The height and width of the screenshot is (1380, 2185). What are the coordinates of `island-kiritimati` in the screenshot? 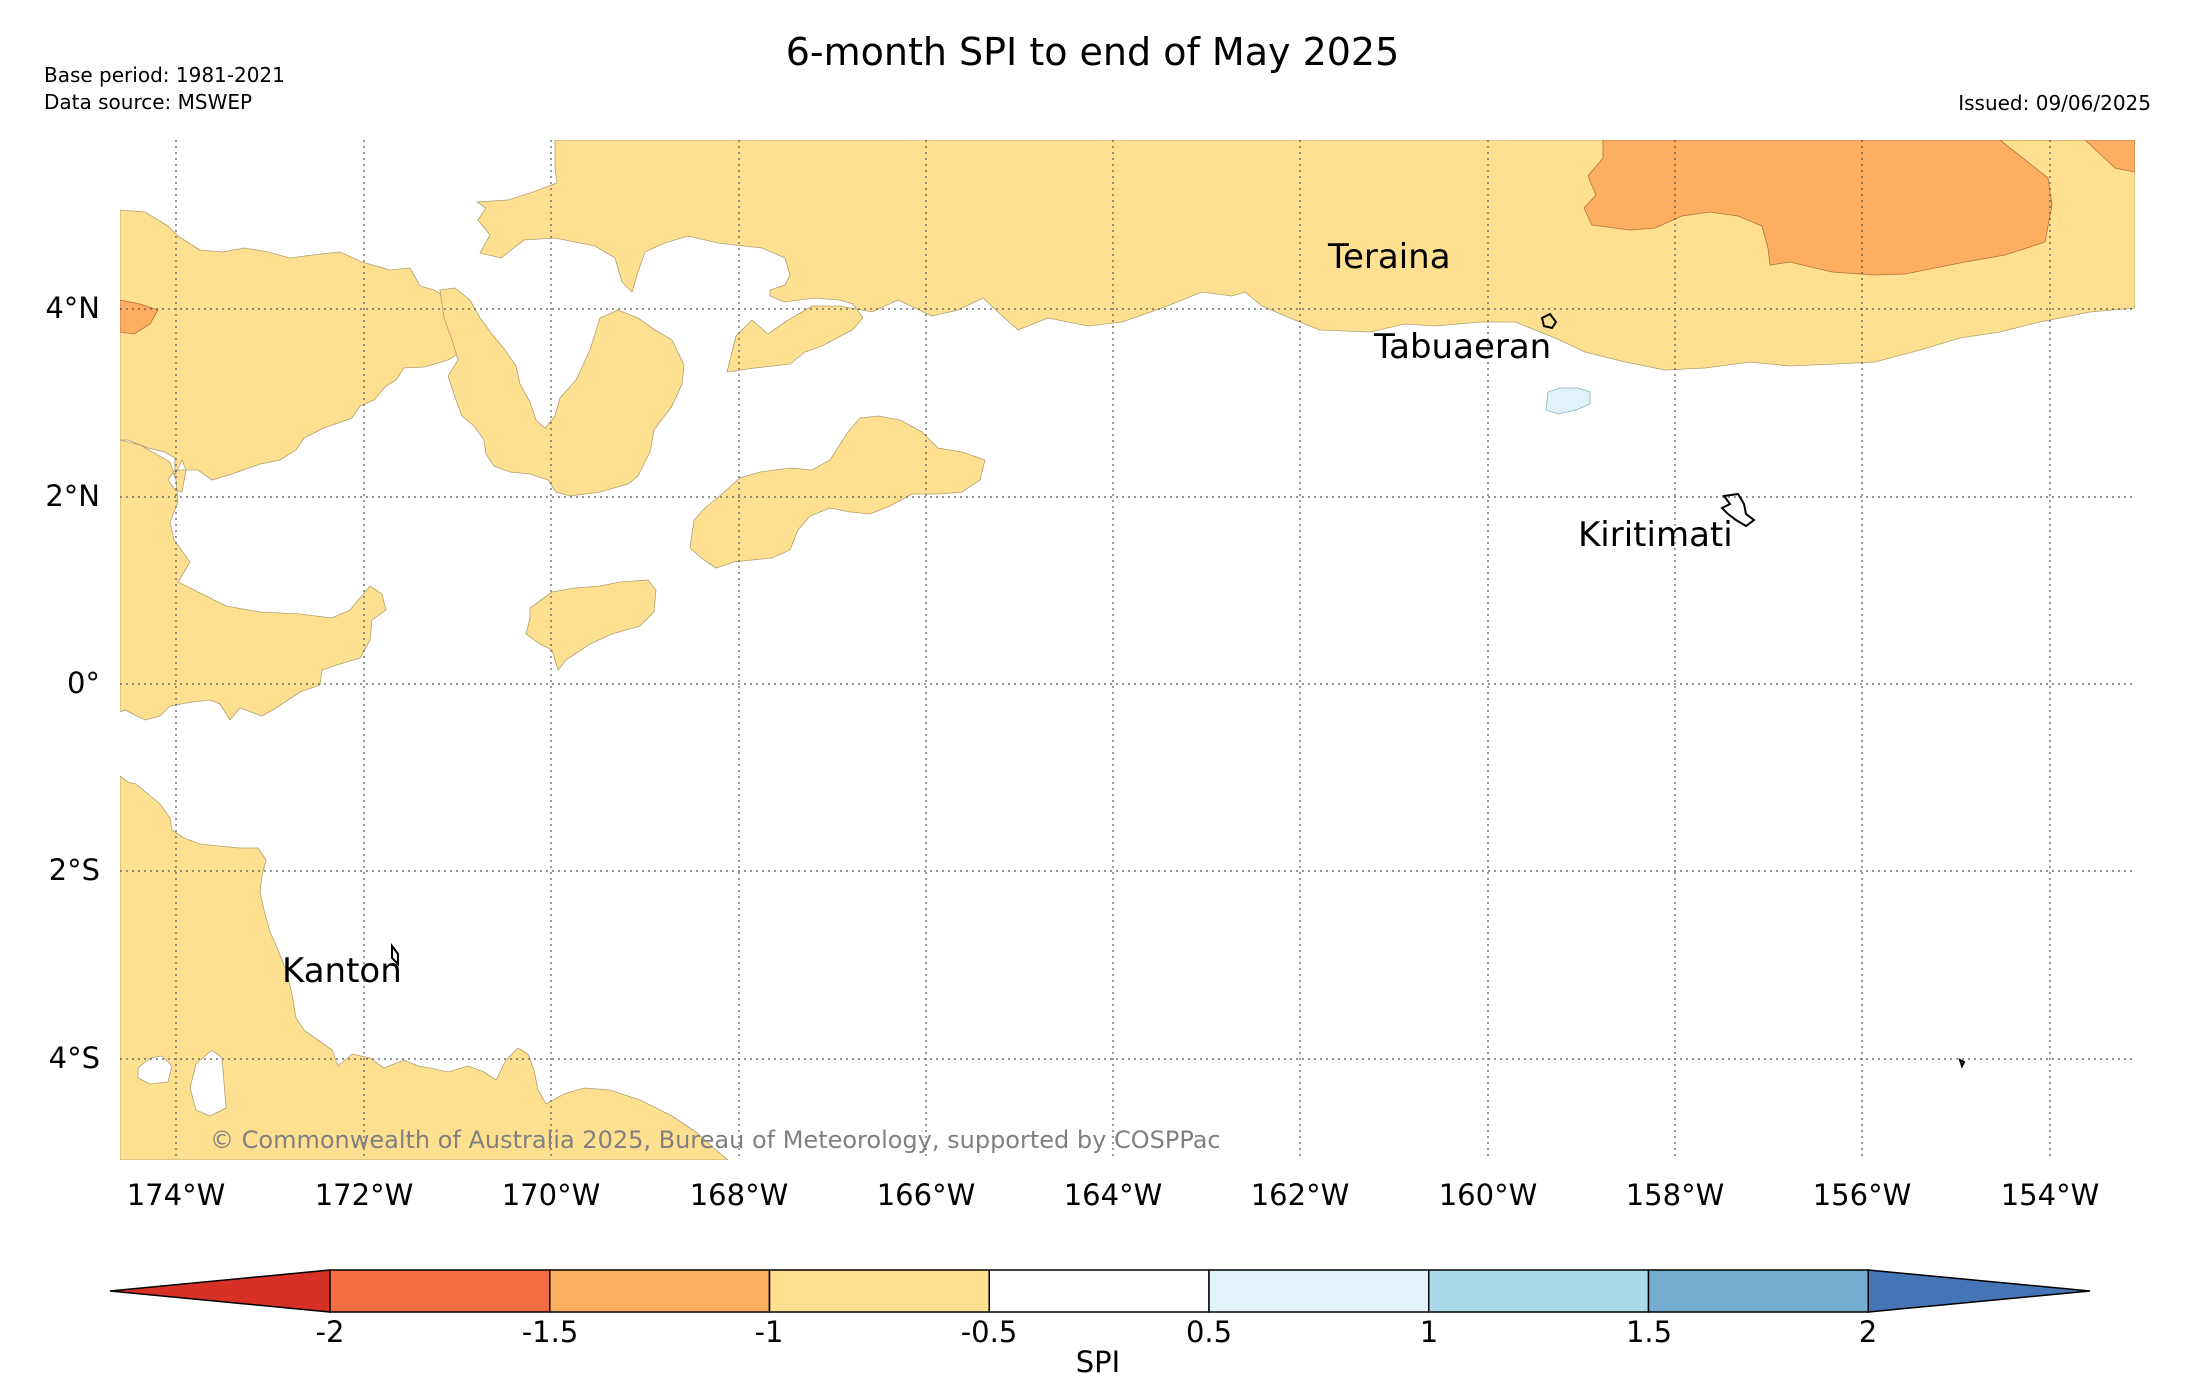 It's located at (1738, 510).